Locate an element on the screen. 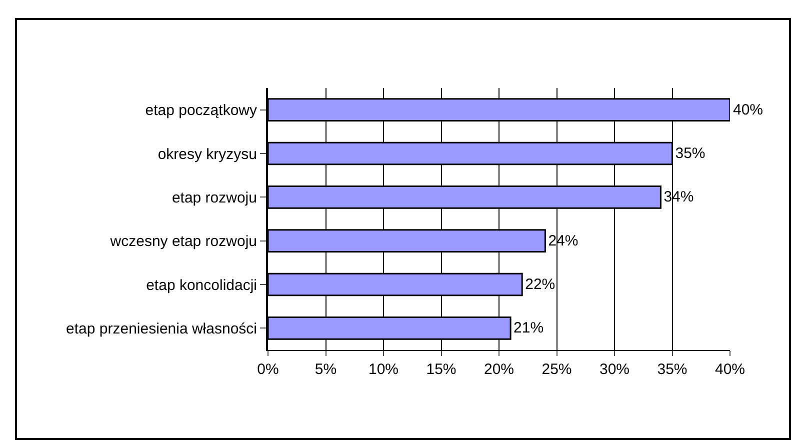  x-tick-label: 40% is located at coordinates (730, 369).